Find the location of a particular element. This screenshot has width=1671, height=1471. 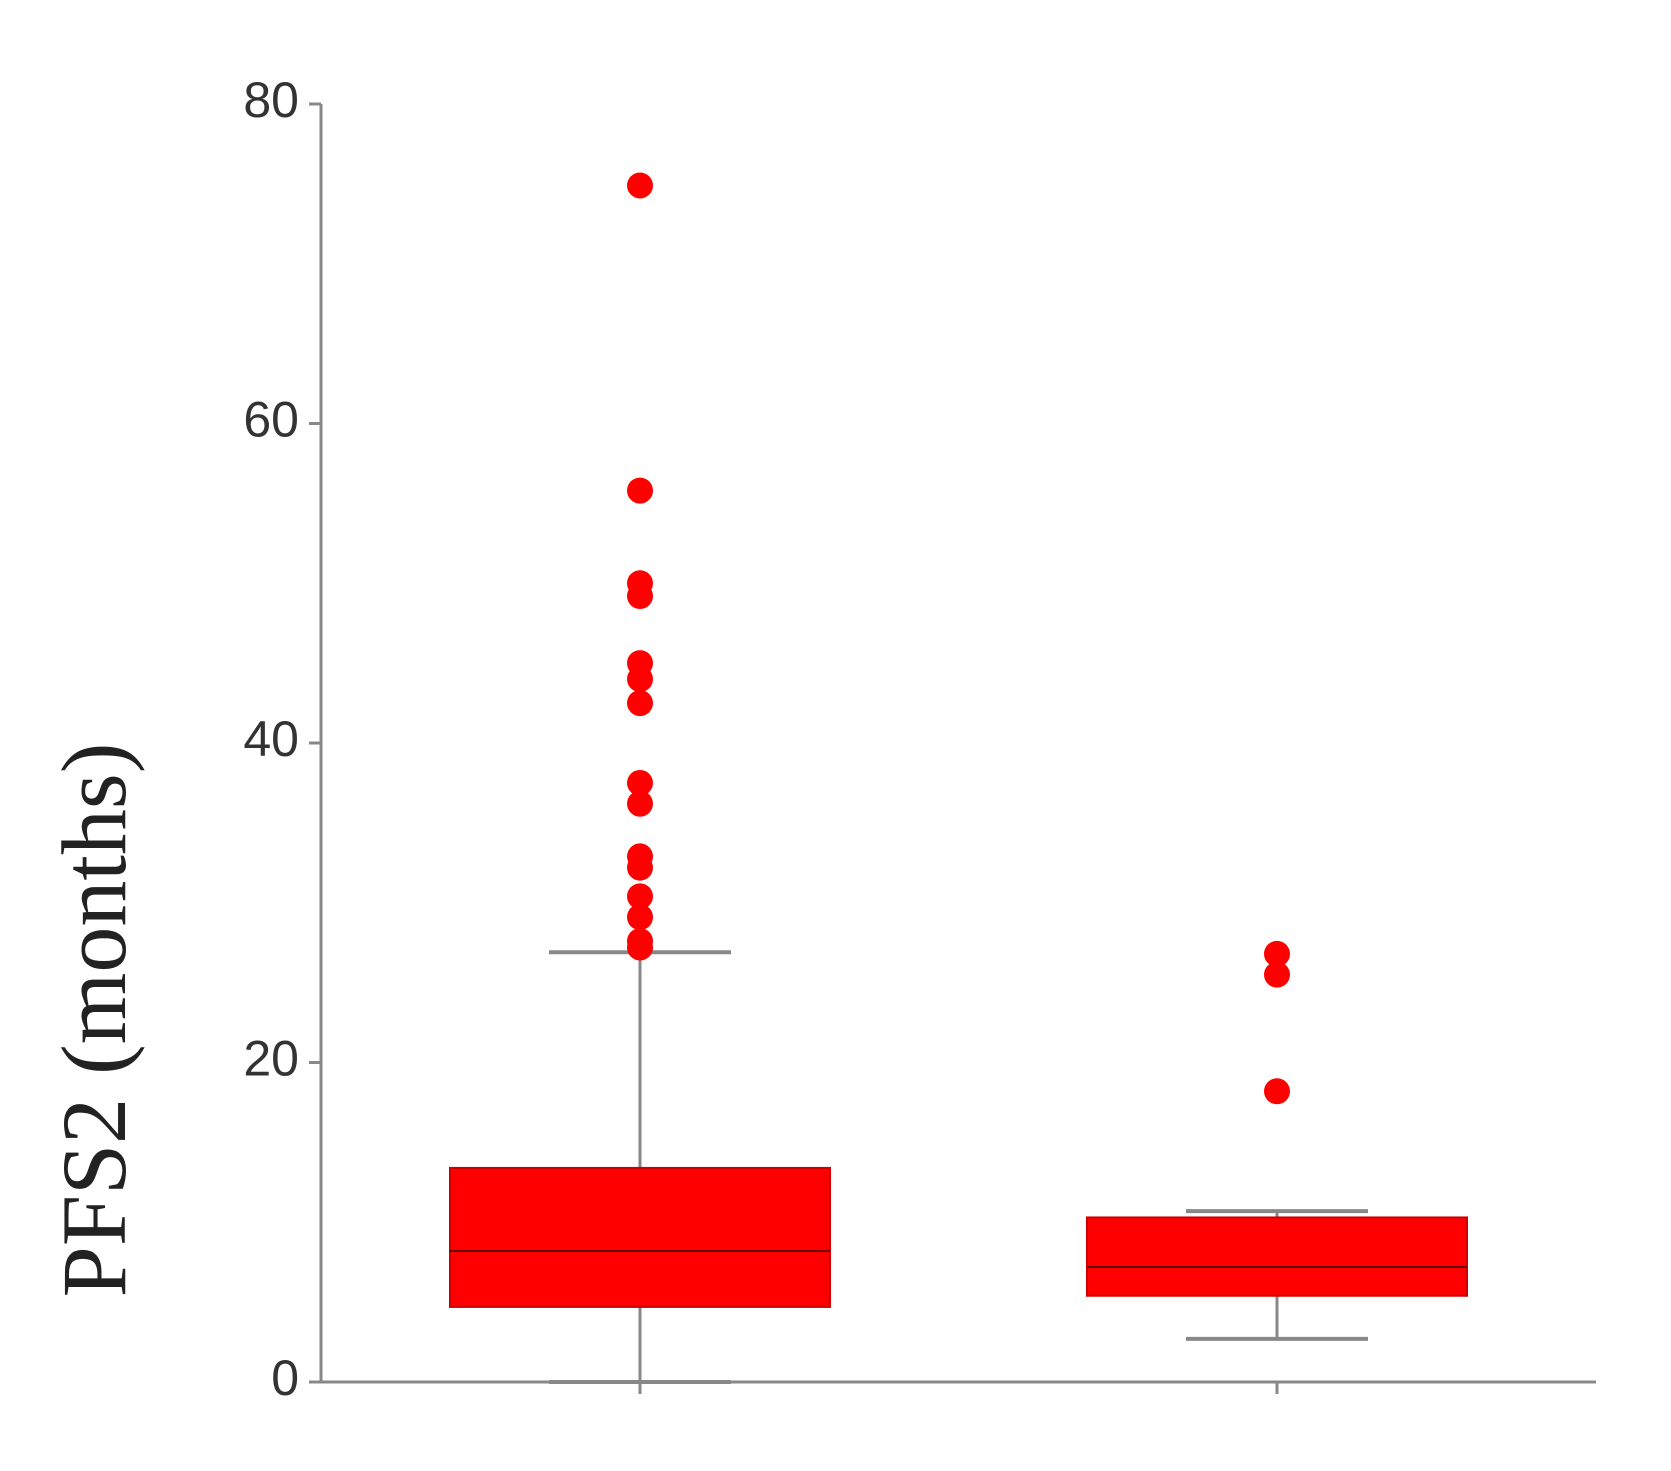

y-tick-label: 60 is located at coordinates (271, 420).